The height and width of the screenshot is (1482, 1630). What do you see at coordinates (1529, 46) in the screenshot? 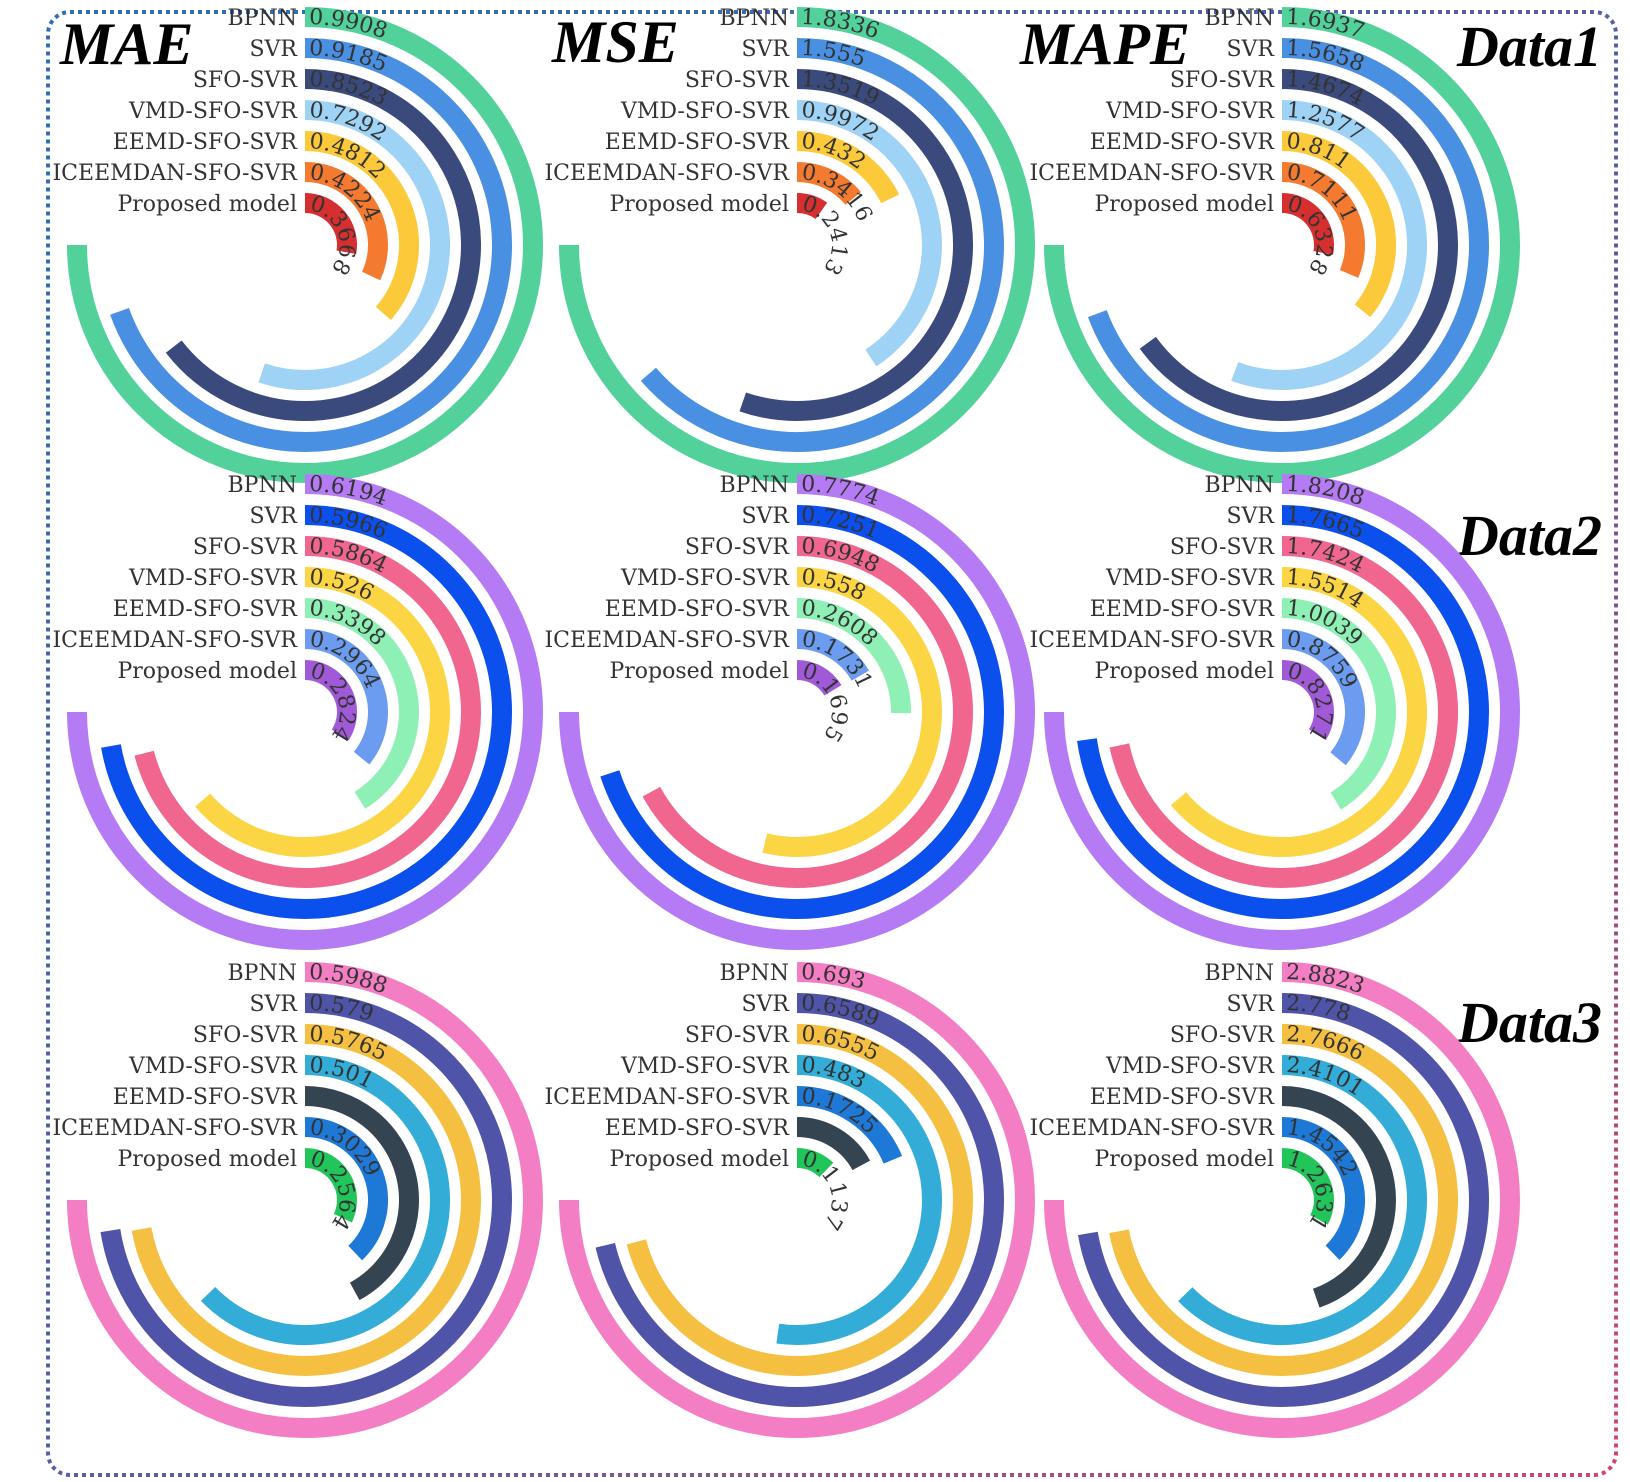
I see `row-title-data1: Data1` at bounding box center [1529, 46].